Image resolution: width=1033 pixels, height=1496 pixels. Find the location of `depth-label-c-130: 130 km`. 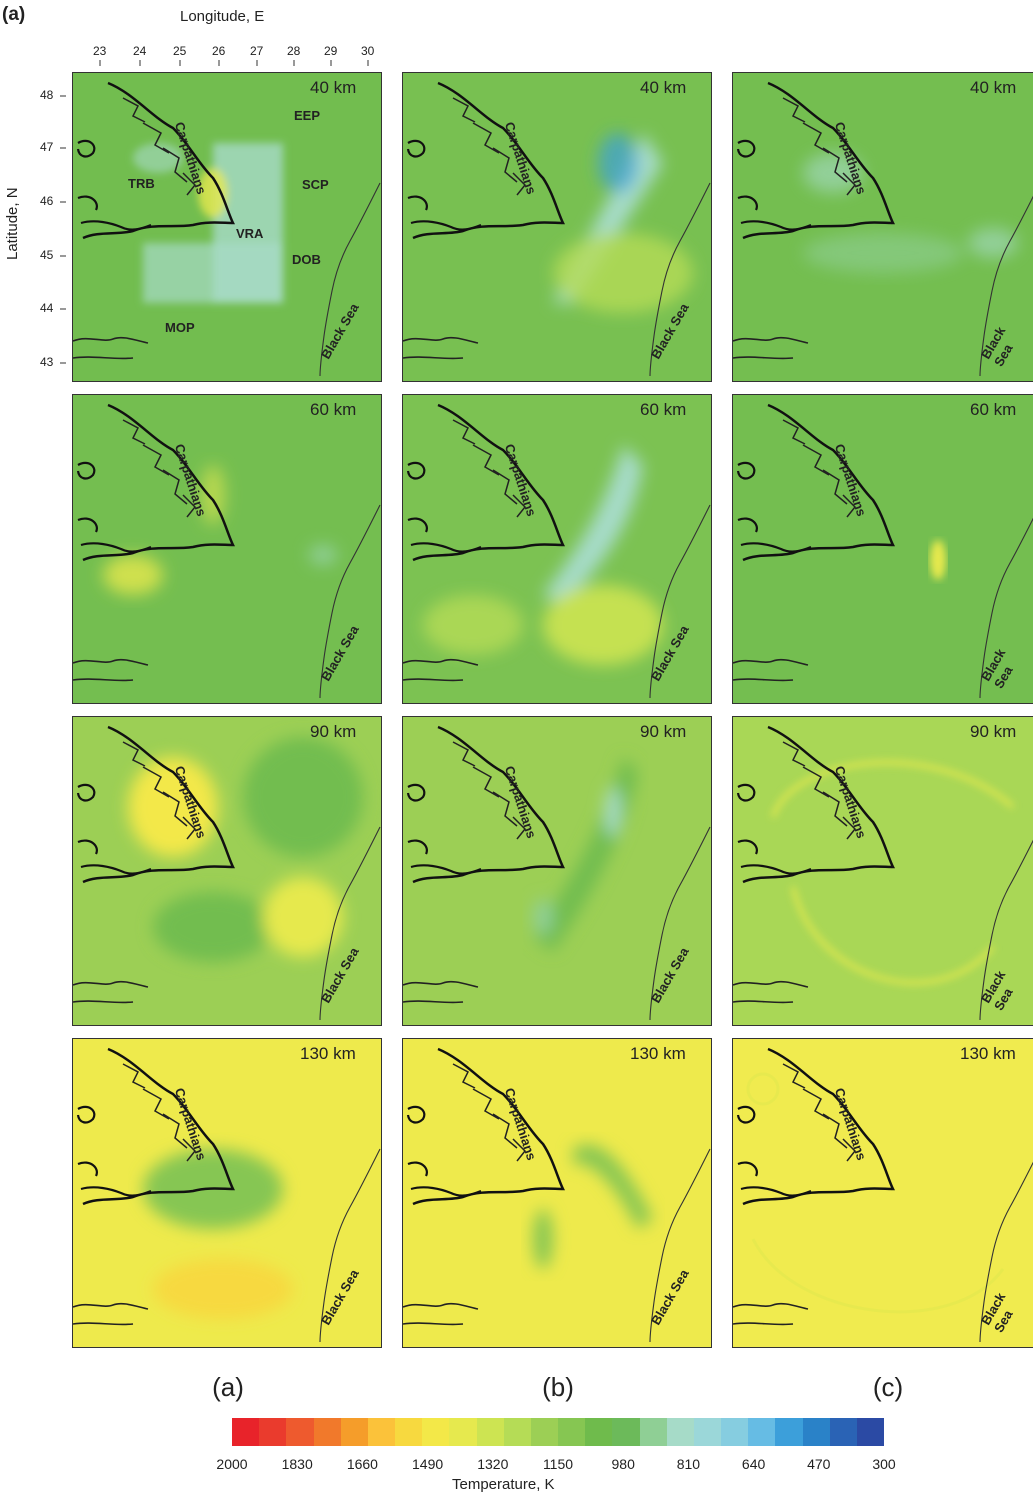

depth-label-c-130: 130 km is located at coordinates (988, 1053).